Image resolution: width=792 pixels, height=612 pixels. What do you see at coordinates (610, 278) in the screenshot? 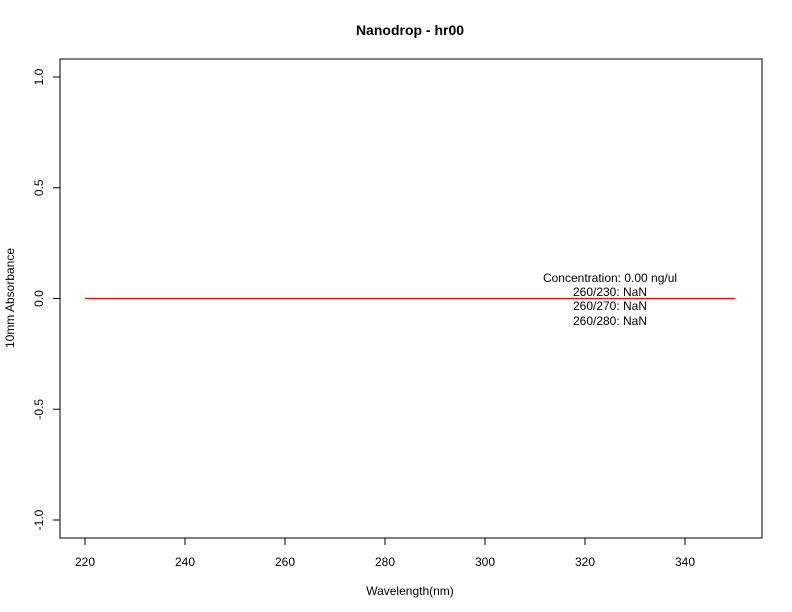
I see `annotation-concentration: Concentration: 0.00 ng/ul` at bounding box center [610, 278].